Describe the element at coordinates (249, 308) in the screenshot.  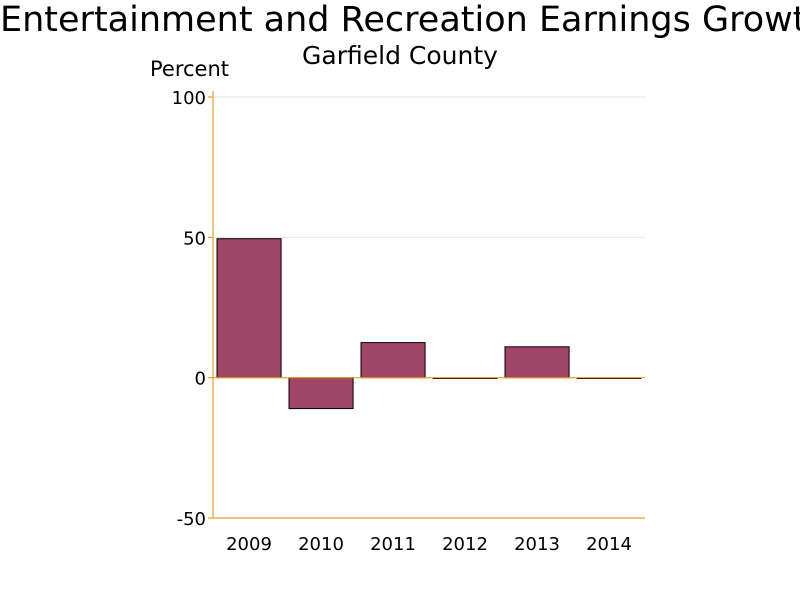
I see `bar-2009` at that location.